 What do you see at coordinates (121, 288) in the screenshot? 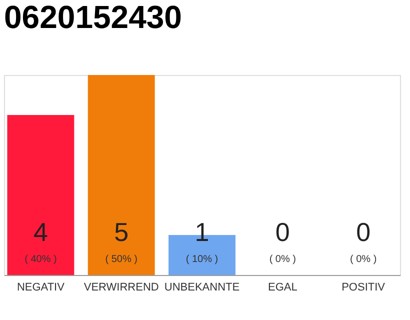
I see `x-tick-label: VERWIRREND` at bounding box center [121, 288].